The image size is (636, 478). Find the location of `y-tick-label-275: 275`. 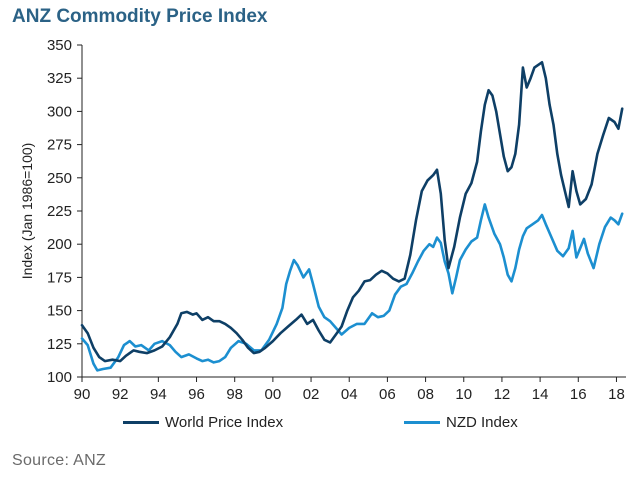

y-tick-label-275: 275 is located at coordinates (59, 145).